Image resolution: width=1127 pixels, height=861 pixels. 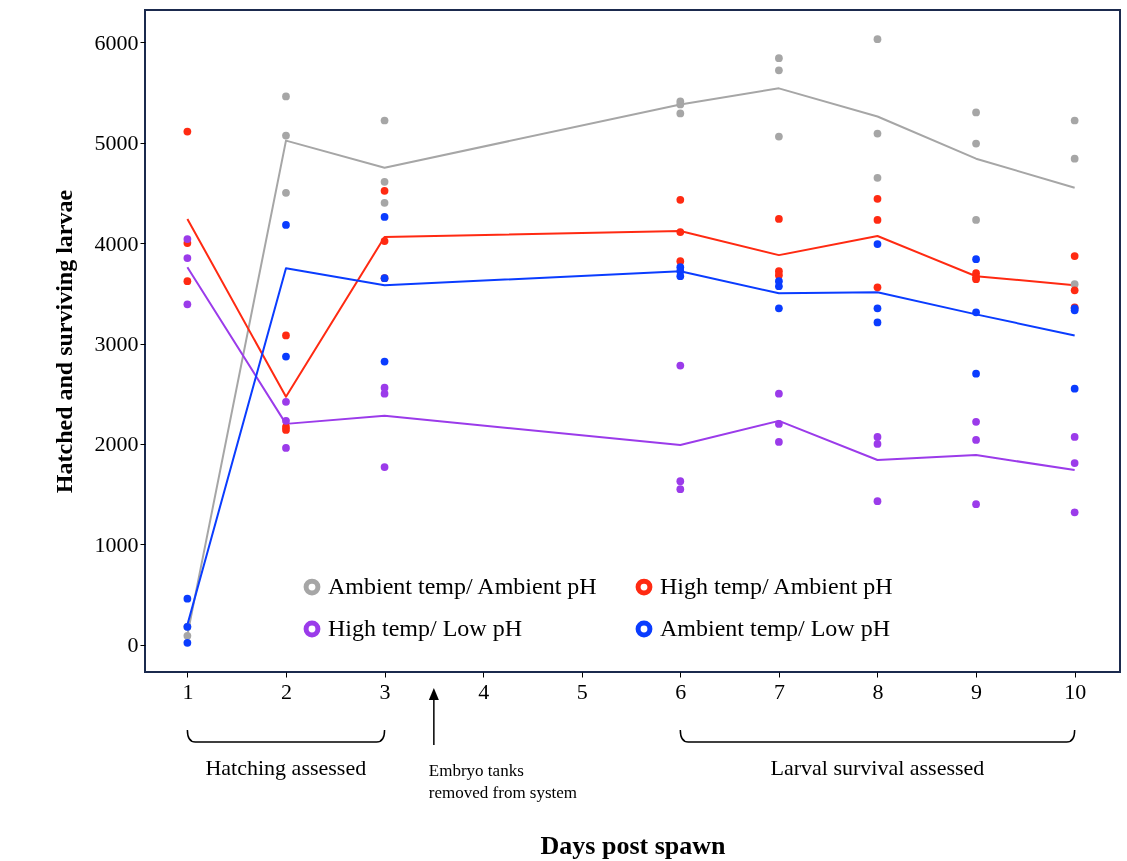 What do you see at coordinates (1075, 691) in the screenshot?
I see `x-tick-label: 10` at bounding box center [1075, 691].